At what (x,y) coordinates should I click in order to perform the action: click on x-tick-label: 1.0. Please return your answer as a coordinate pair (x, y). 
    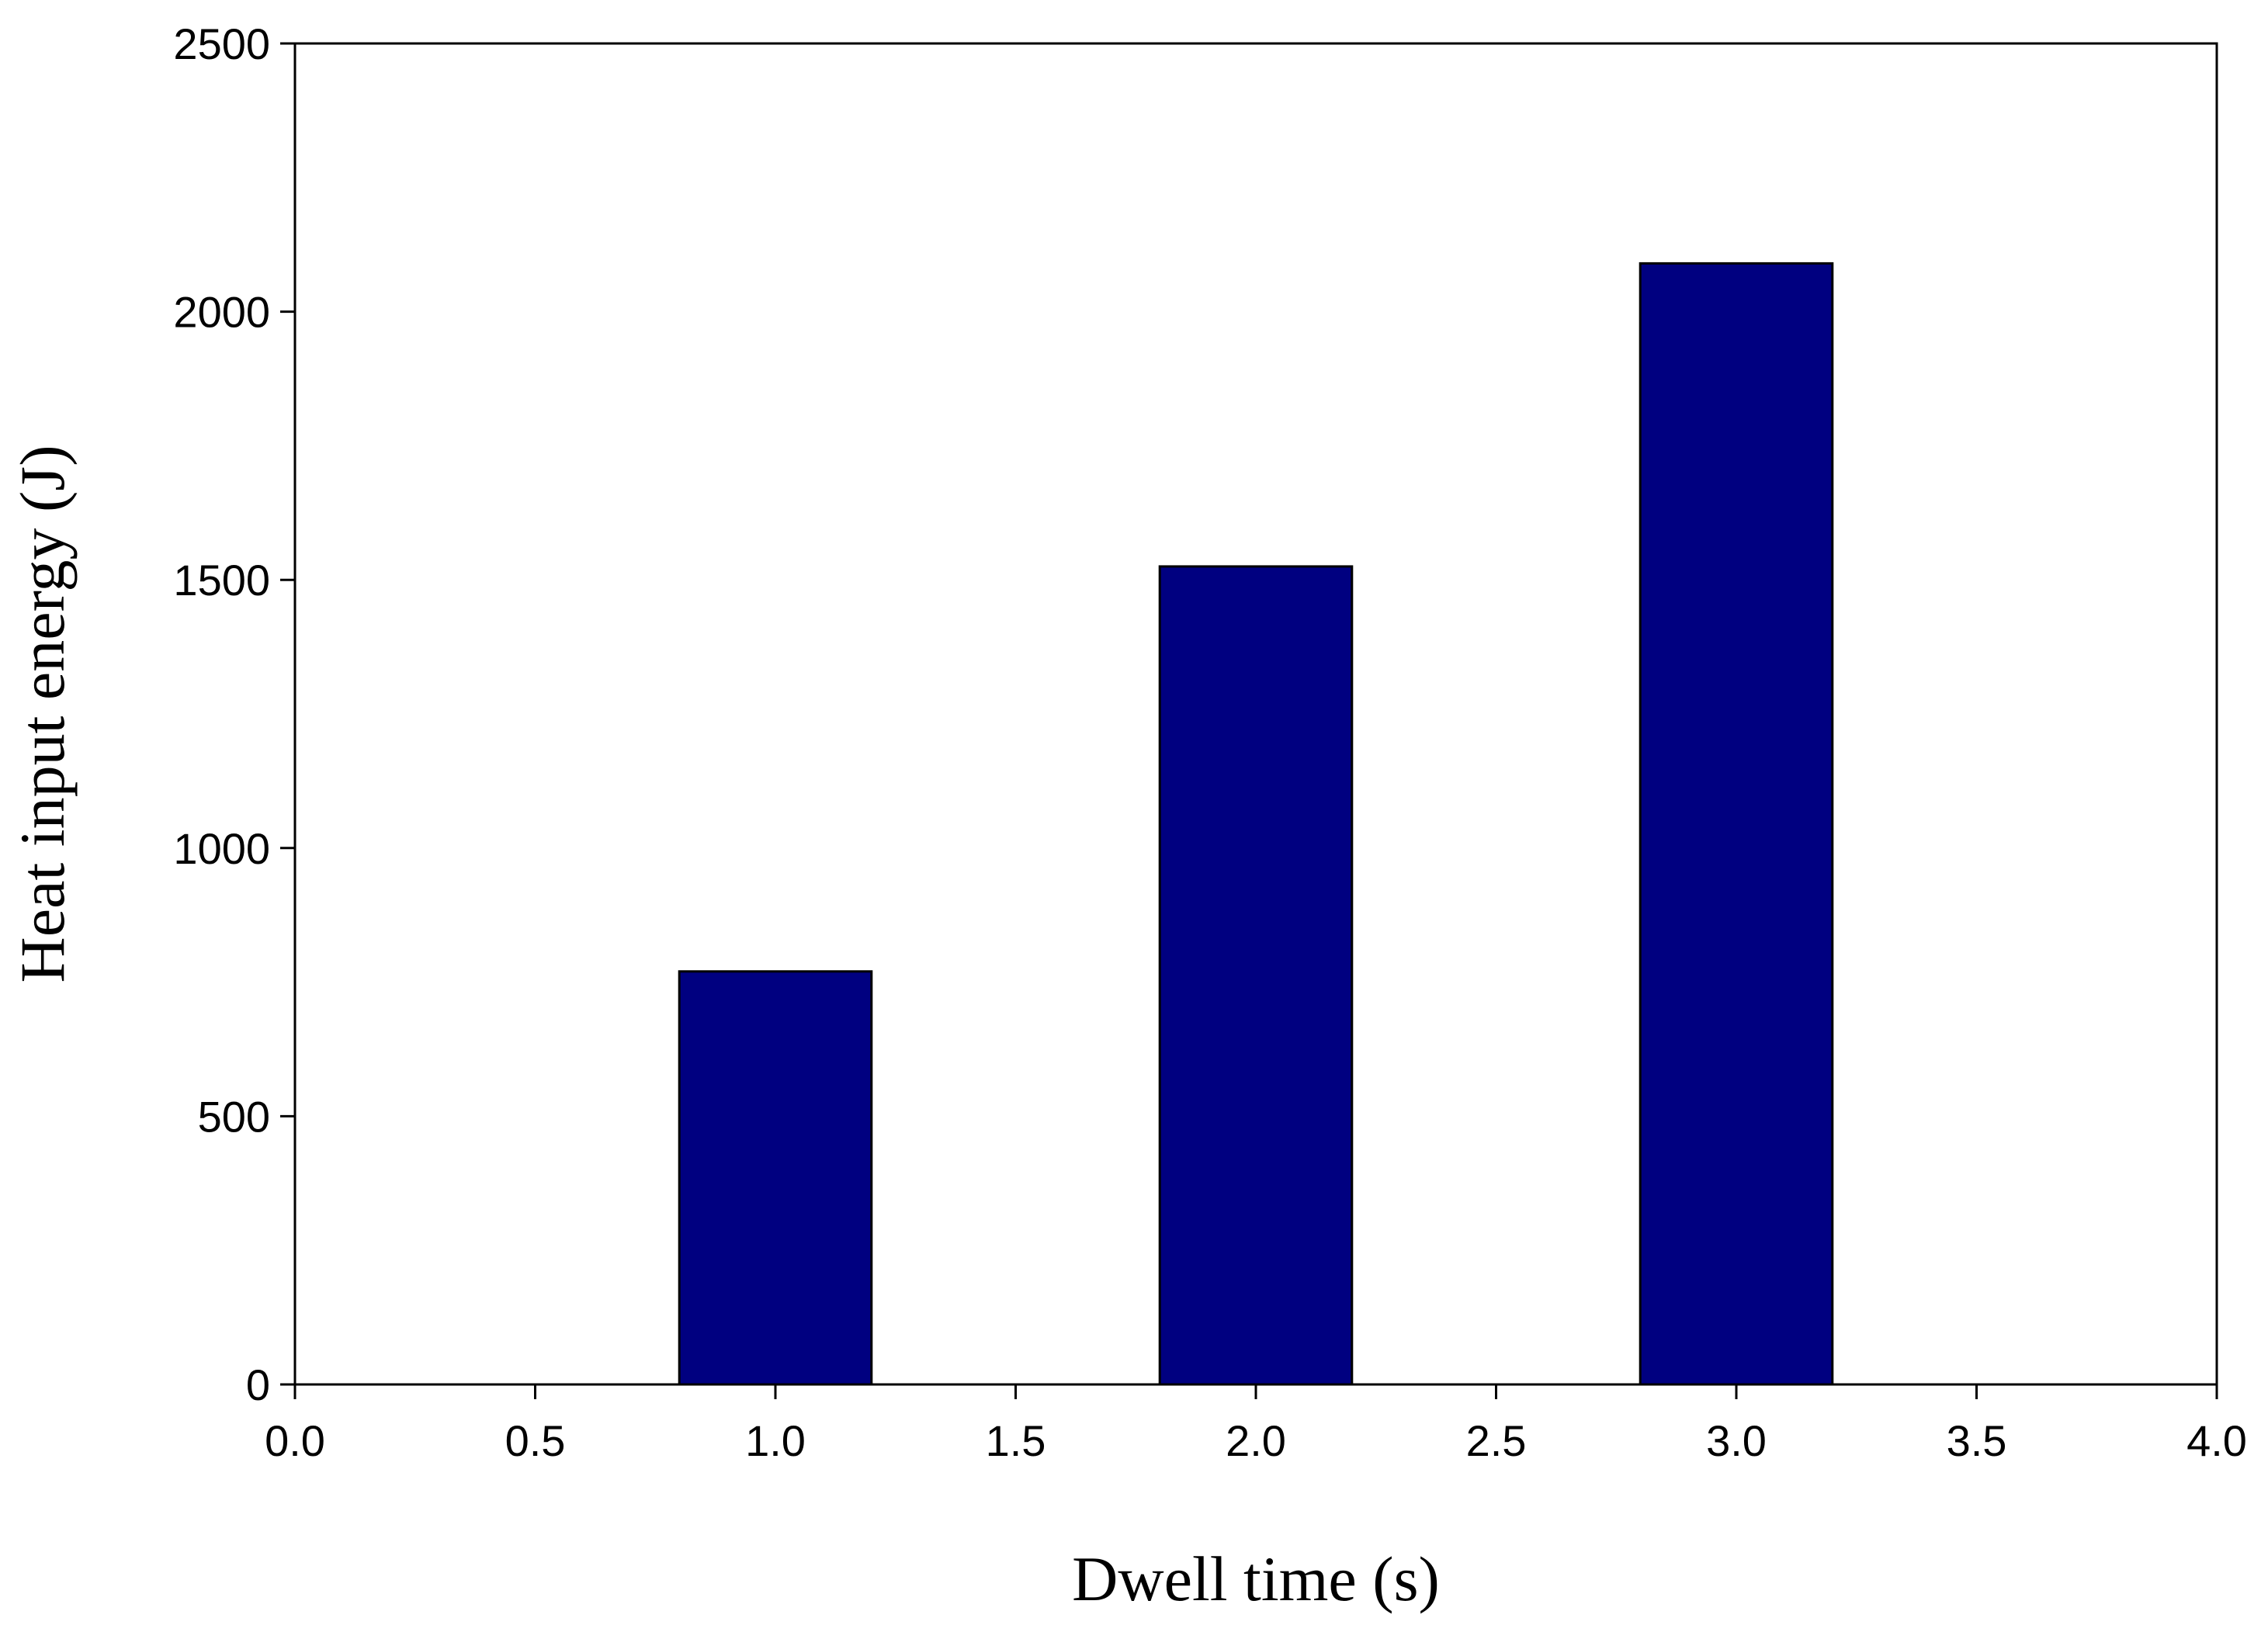
    Looking at the image, I should click on (775, 1440).